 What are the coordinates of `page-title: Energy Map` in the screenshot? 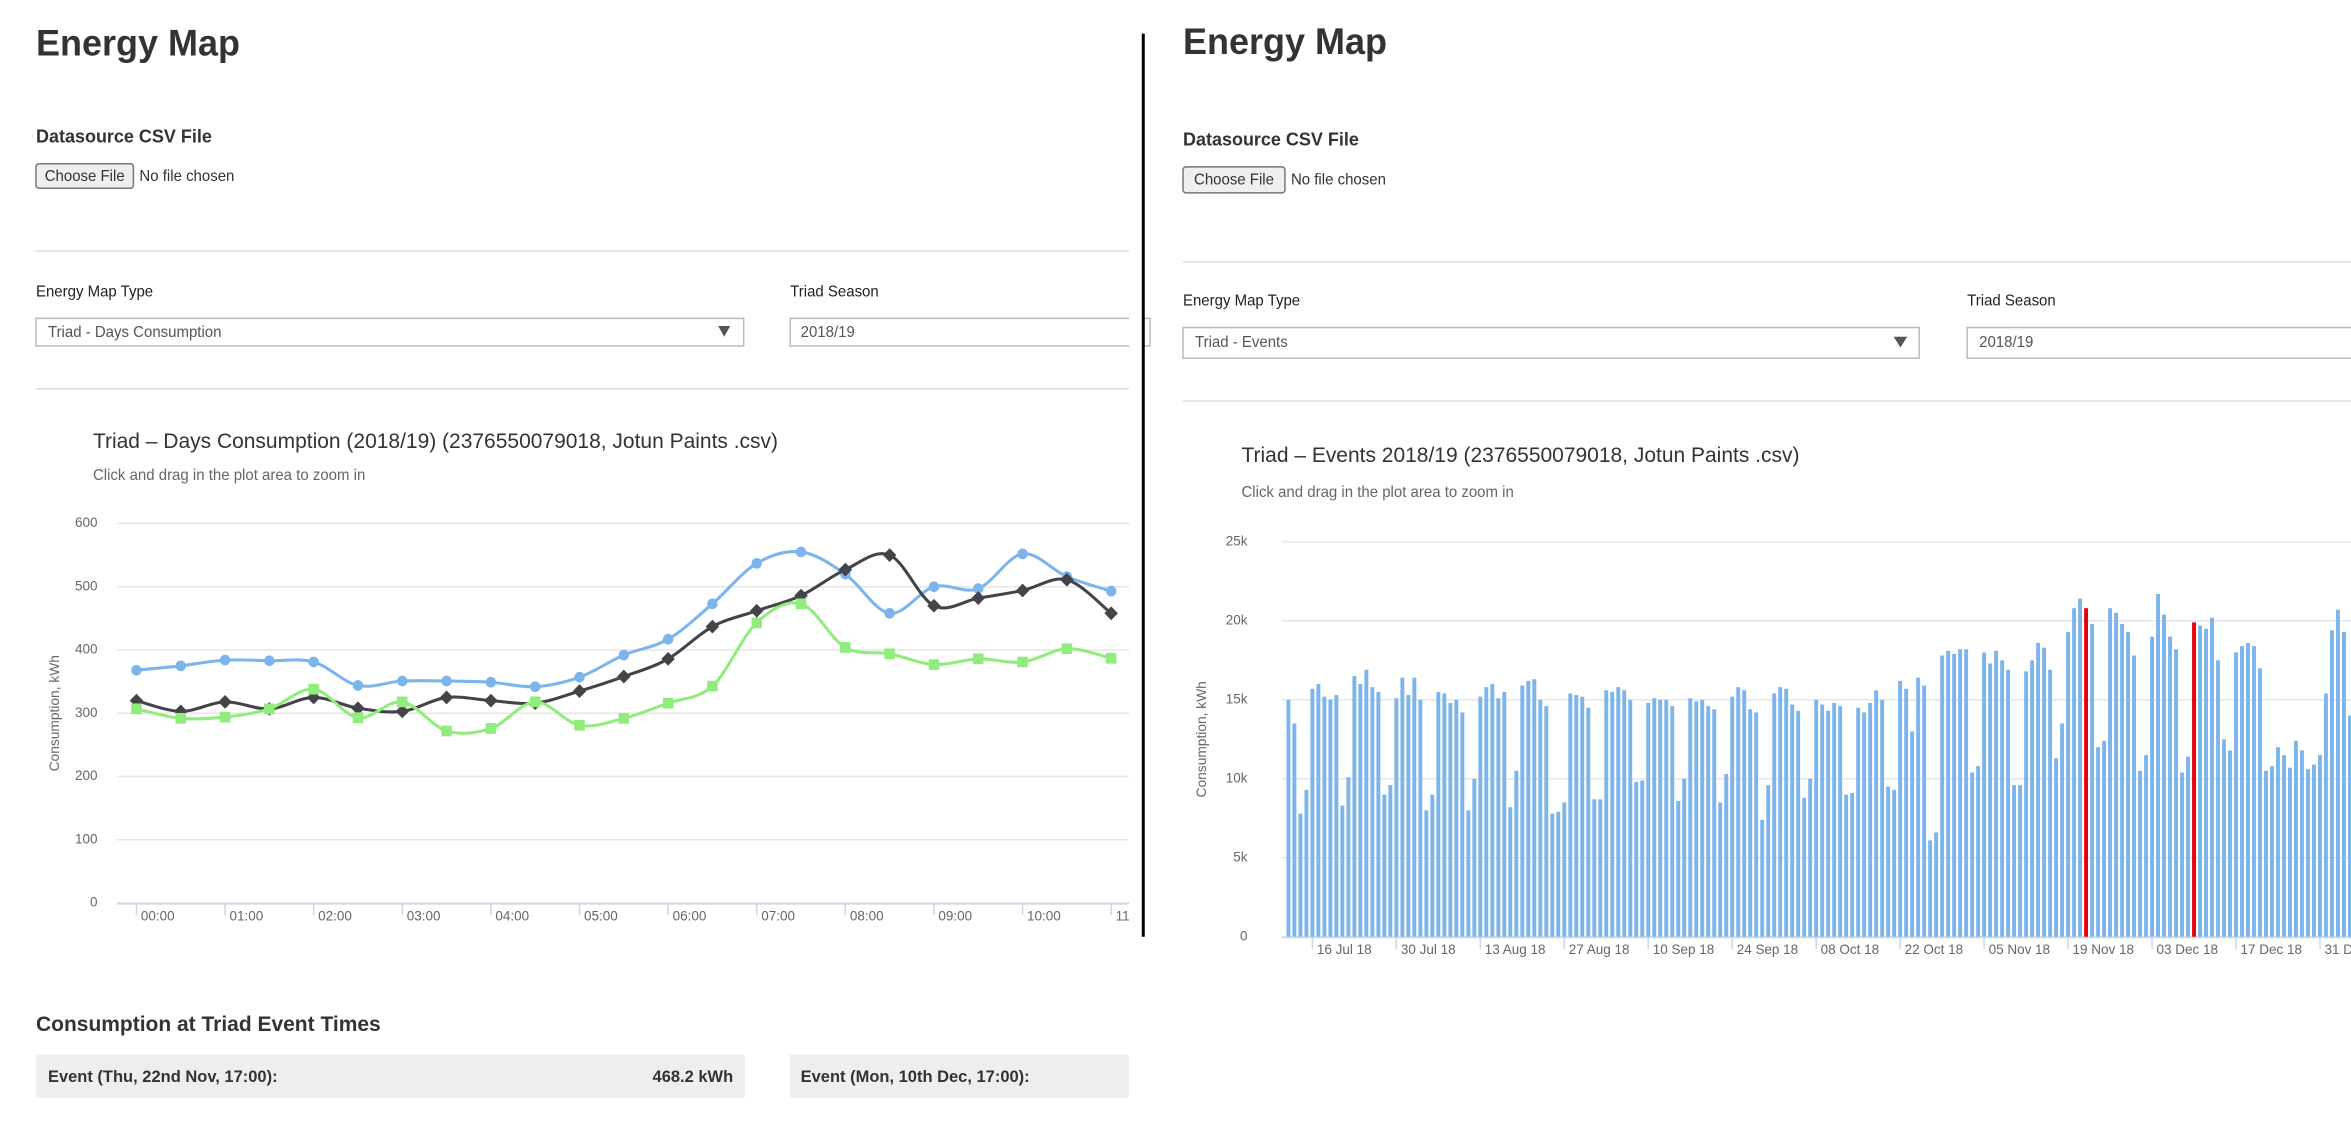 It's located at (138, 42).